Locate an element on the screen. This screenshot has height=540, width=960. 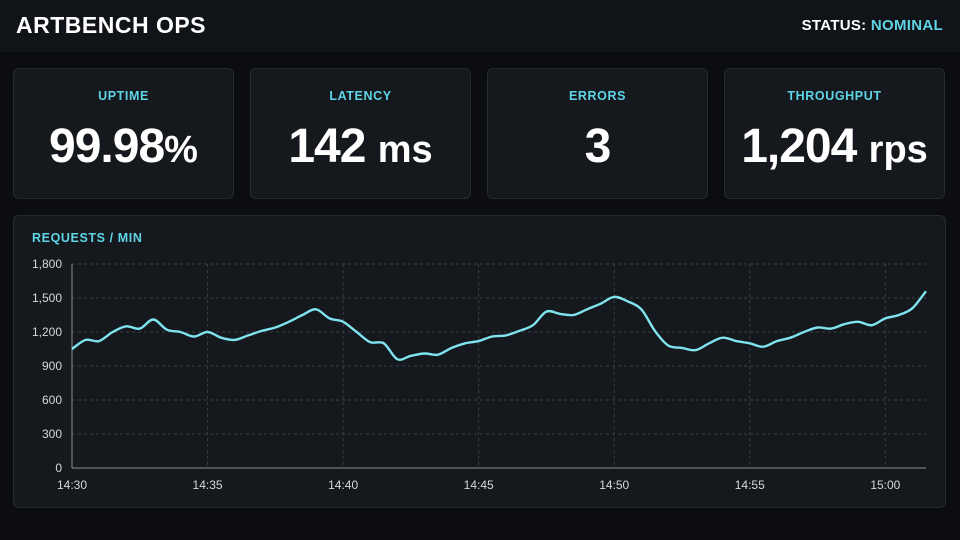
metric-card-latency: LATENCY 142 ms is located at coordinates (360, 133).